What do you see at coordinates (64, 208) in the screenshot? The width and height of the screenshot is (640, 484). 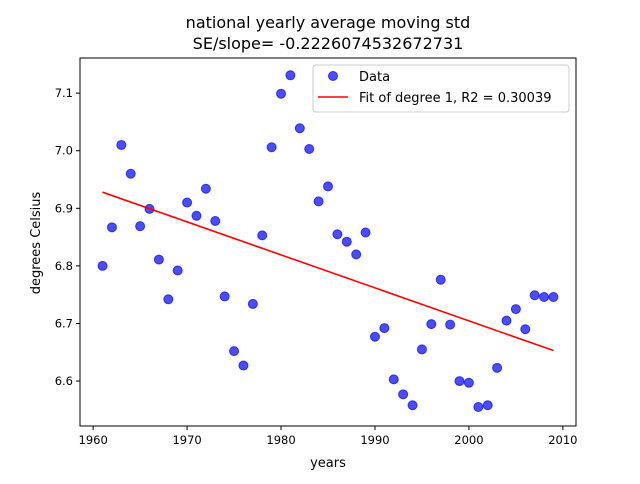 I see `y-tick-label: 6.9` at bounding box center [64, 208].